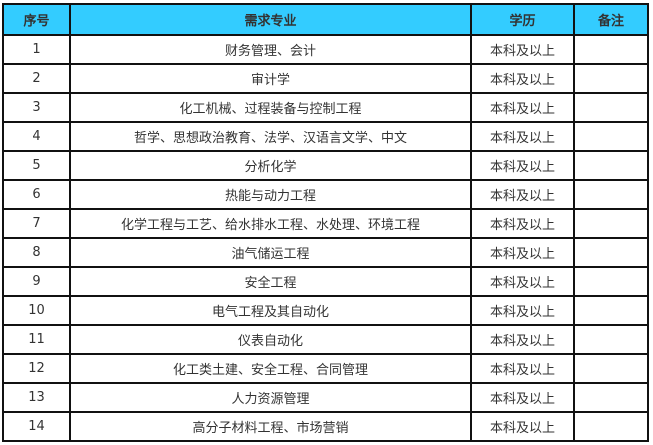  I want to click on table-row: 7 化学工程与工艺、给水排水工程、水处理、环境工程 本科及以上, so click(325, 223).